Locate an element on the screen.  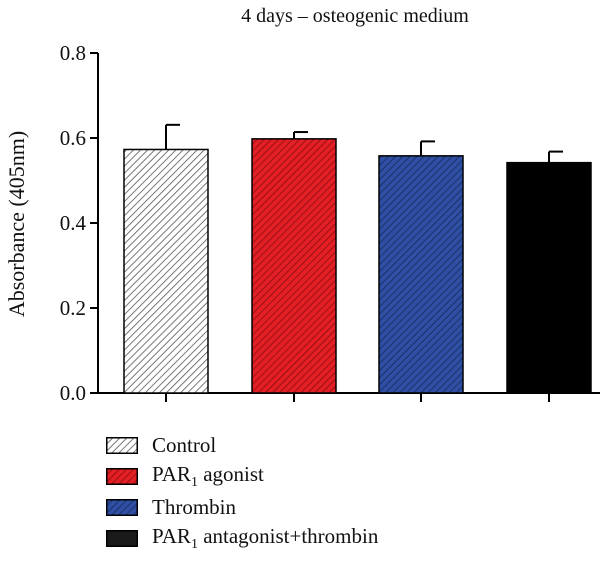
legend-label-par1-antagonist-pre: PAR is located at coordinates (171, 535).